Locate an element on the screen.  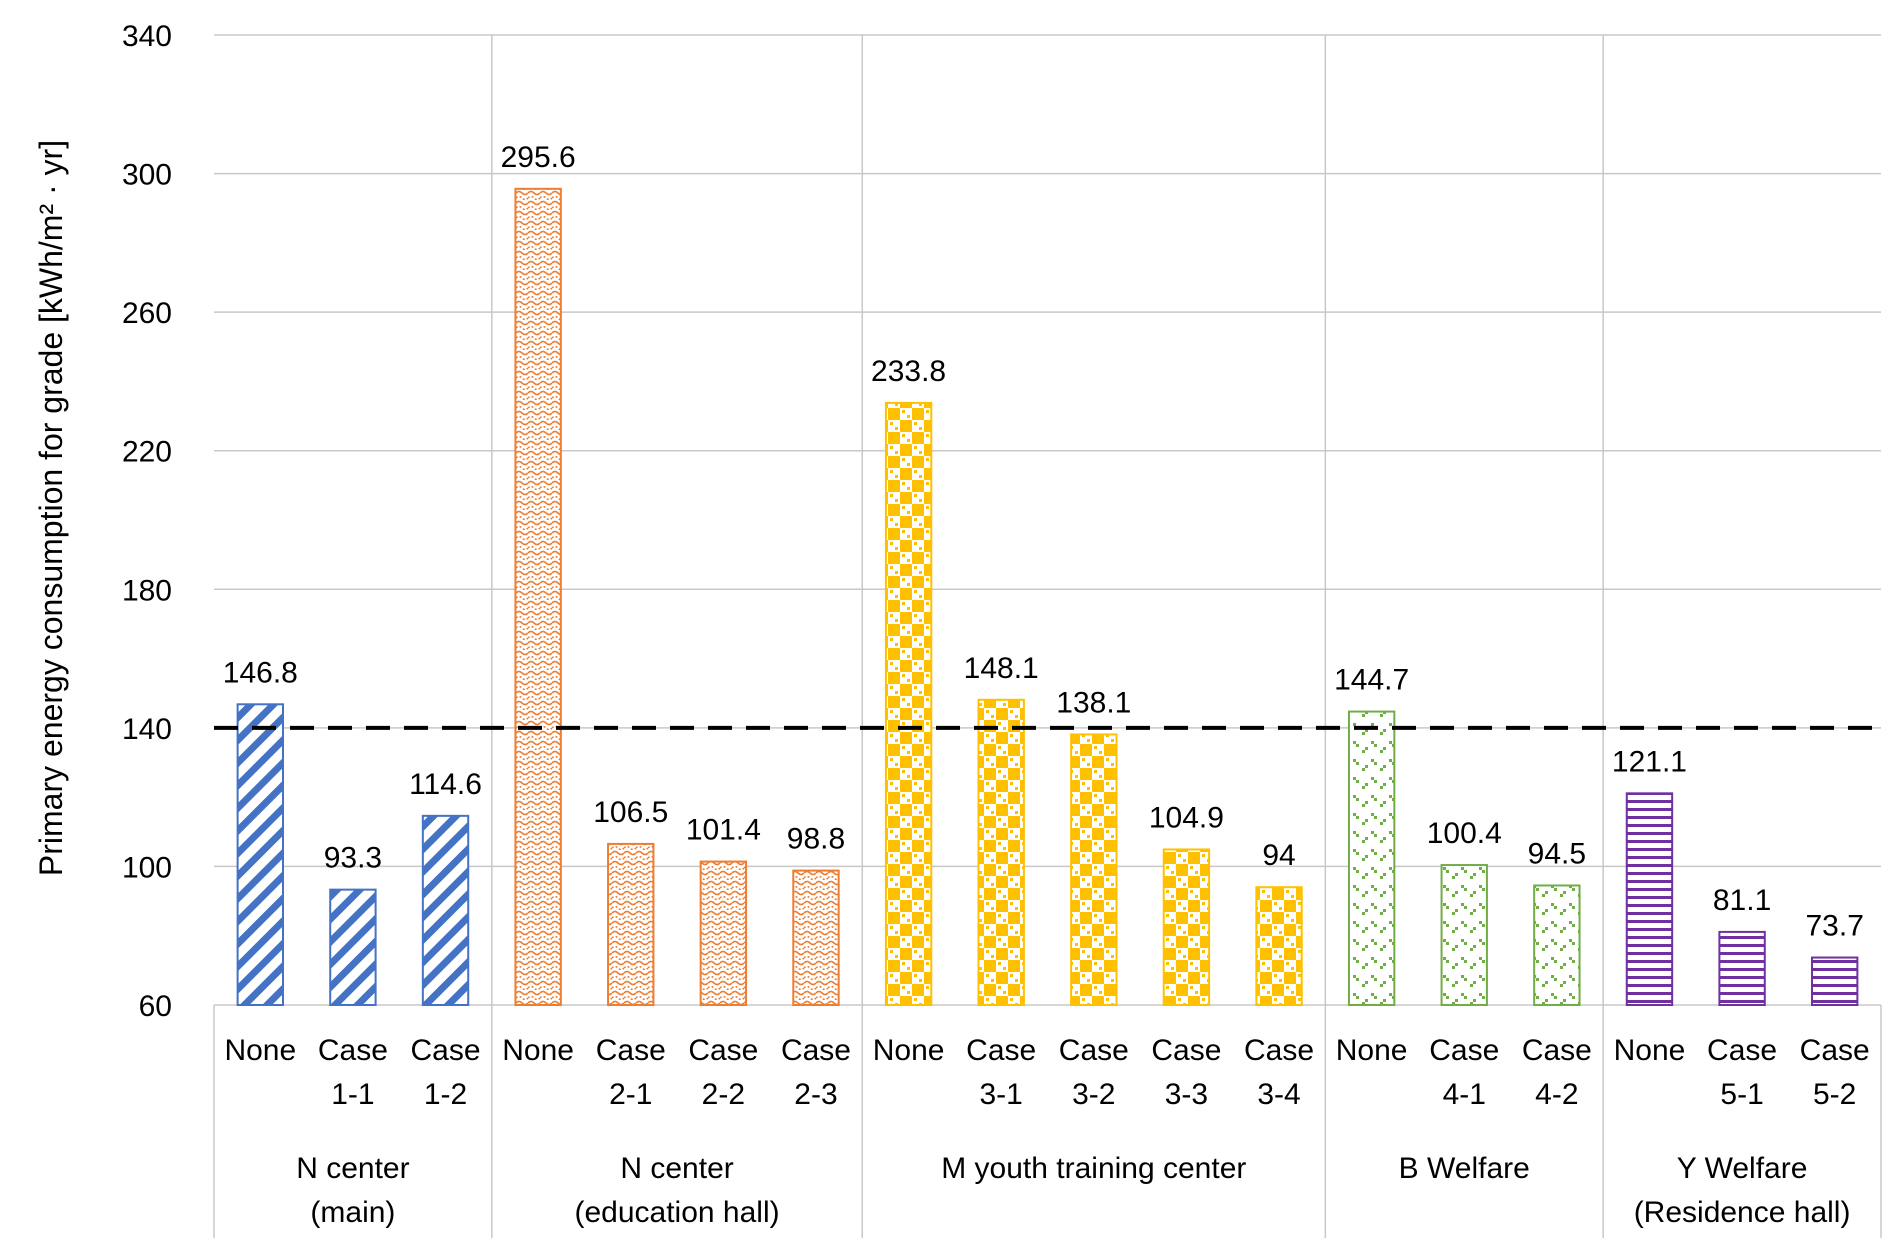
group-label: (Residence hall) is located at coordinates (1742, 1212).